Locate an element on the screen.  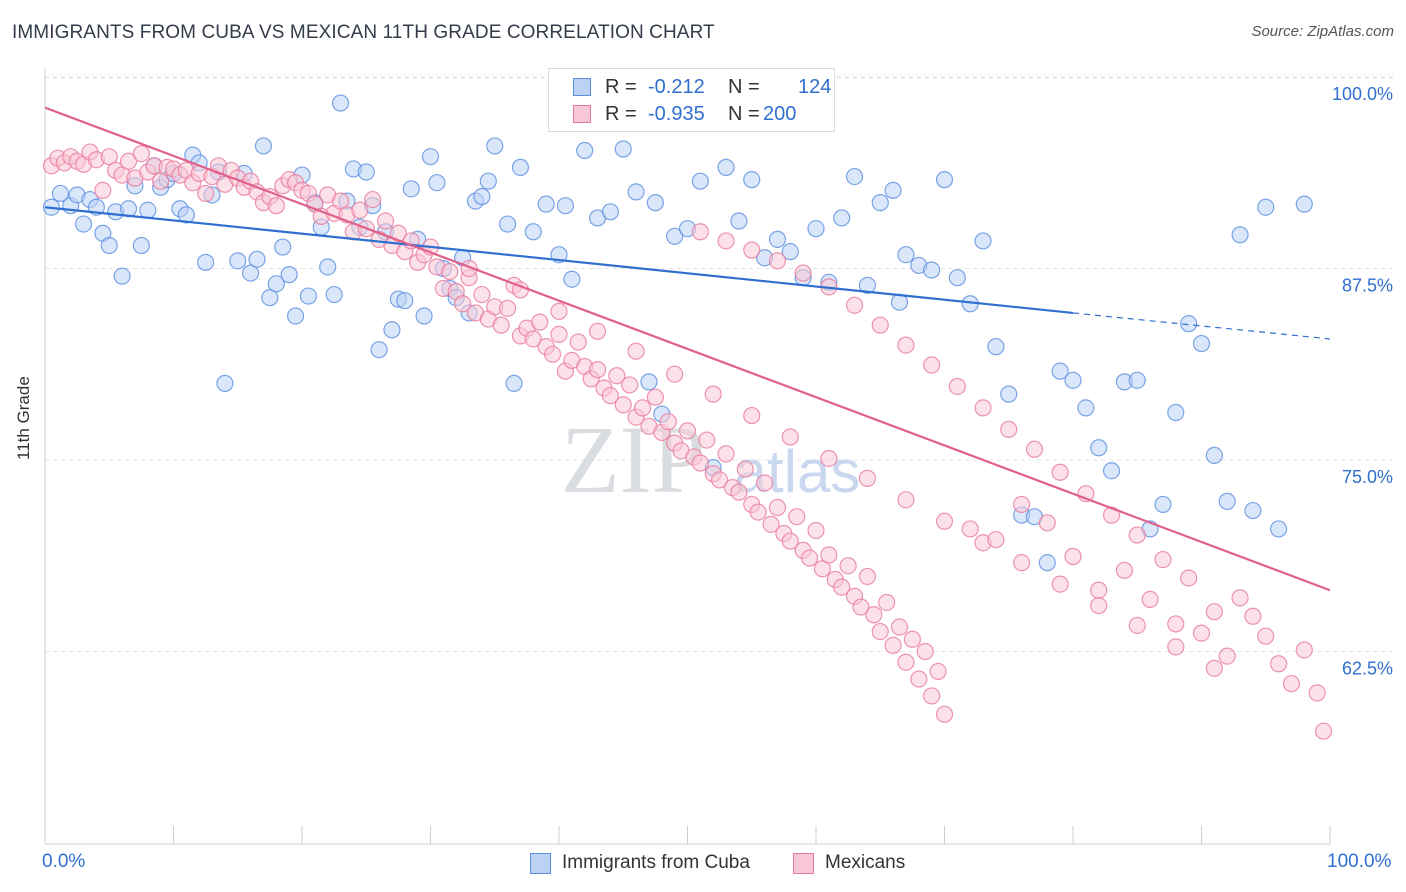
y-tick-label: 75.0% is located at coordinates (1367, 477).